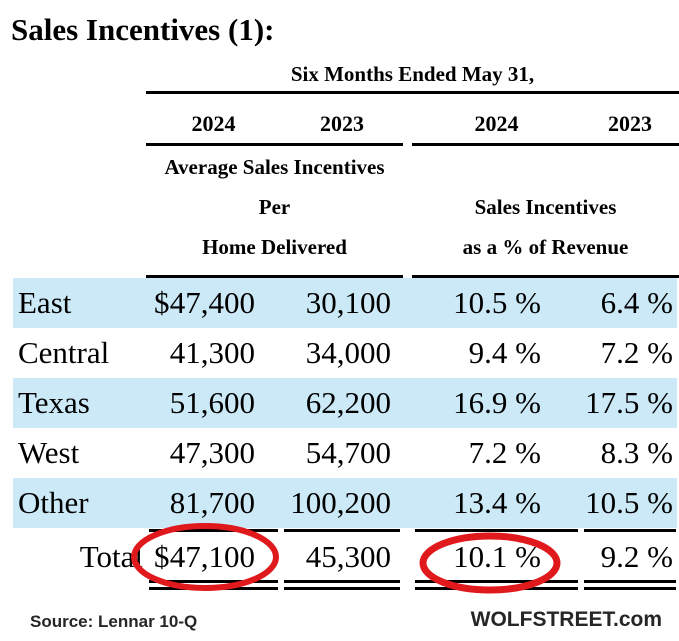 The width and height of the screenshot is (679, 641). What do you see at coordinates (636, 452) in the screenshot?
I see `pct-2023-value: 8.3 %` at bounding box center [636, 452].